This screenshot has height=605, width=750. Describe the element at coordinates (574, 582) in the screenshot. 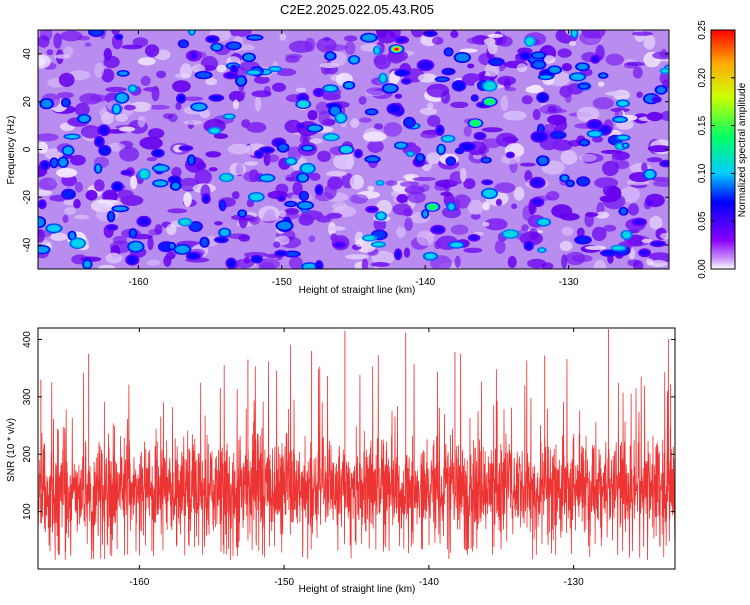

I see `x-tick-label: -130` at that location.